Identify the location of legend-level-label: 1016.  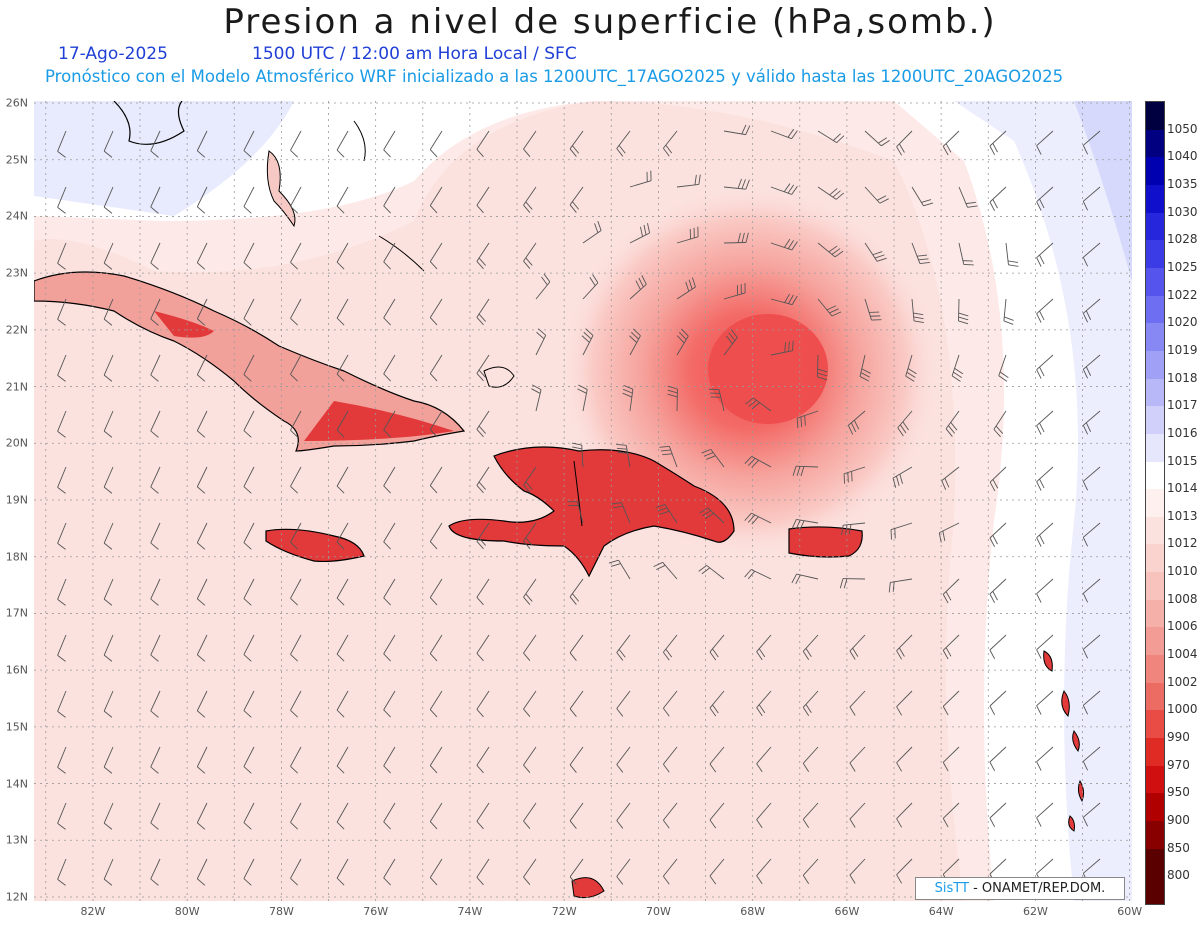
(1182, 432).